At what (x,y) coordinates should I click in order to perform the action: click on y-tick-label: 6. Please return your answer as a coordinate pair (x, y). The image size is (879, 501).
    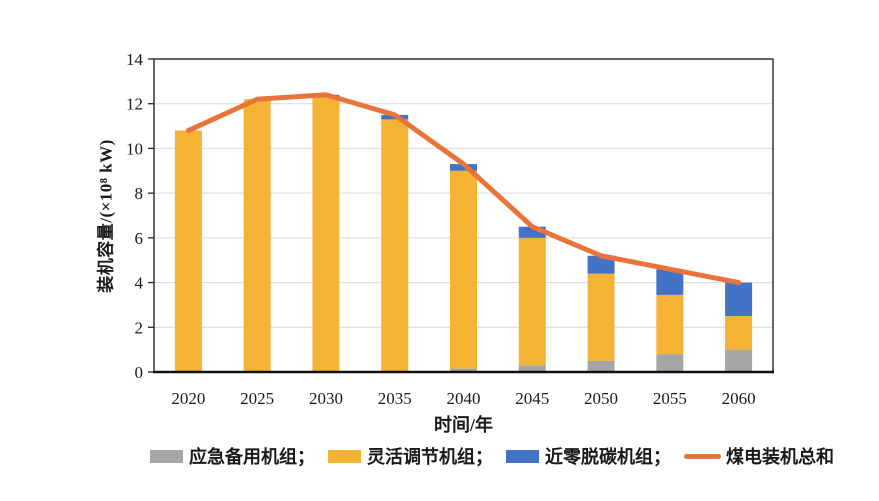
    Looking at the image, I should click on (139, 238).